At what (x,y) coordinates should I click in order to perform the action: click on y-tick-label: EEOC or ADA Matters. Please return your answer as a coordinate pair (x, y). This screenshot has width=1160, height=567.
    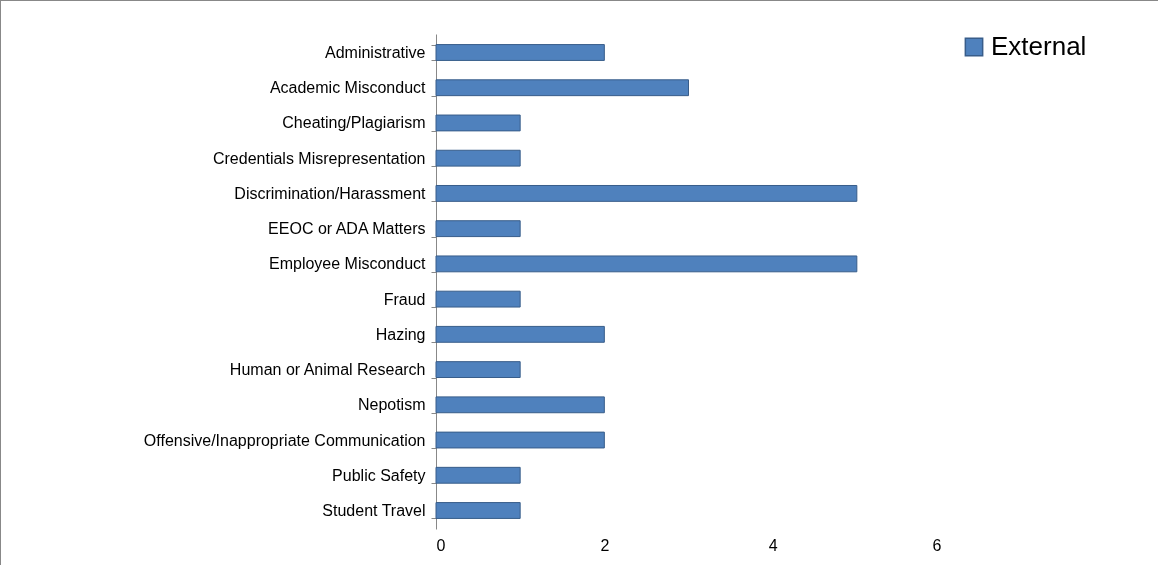
    Looking at the image, I should click on (347, 229).